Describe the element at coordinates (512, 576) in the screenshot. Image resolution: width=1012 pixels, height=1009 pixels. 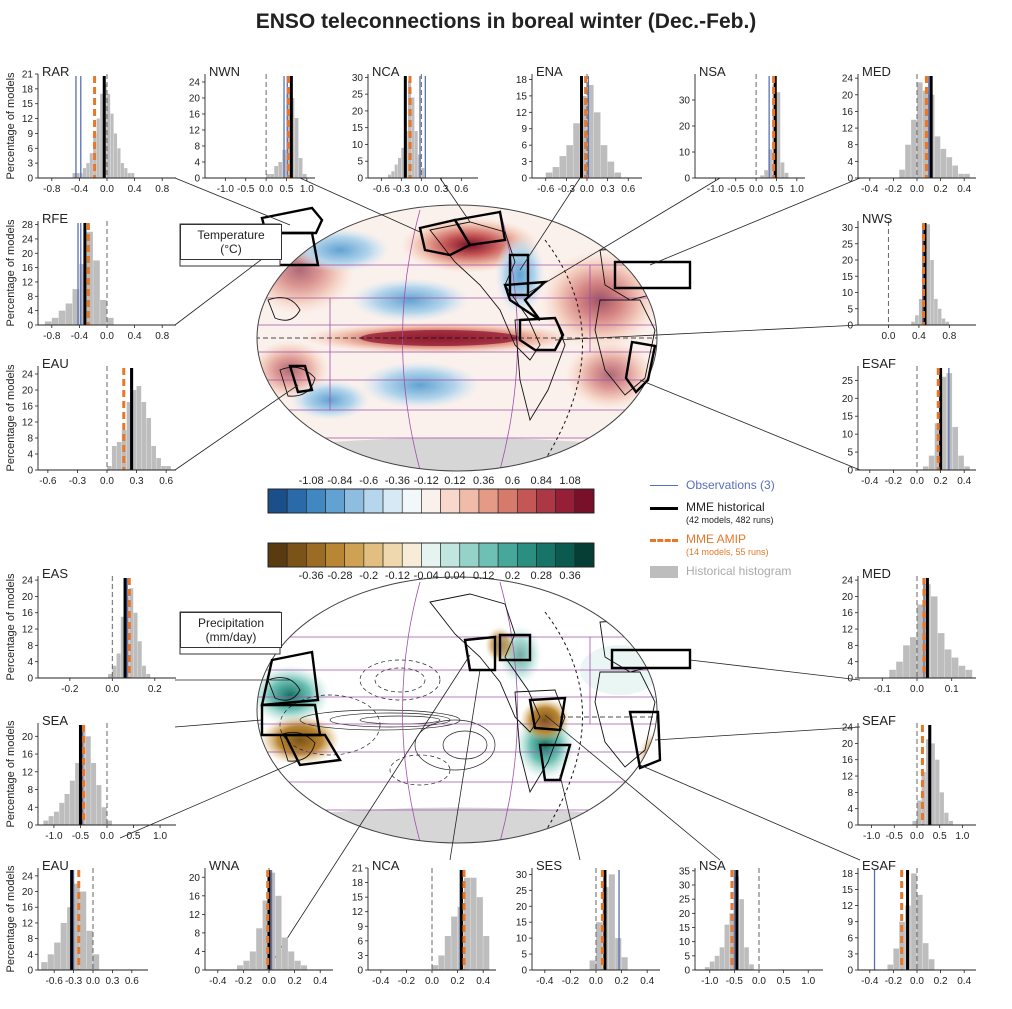
I see `colorbar-tick-label: 0.2` at that location.